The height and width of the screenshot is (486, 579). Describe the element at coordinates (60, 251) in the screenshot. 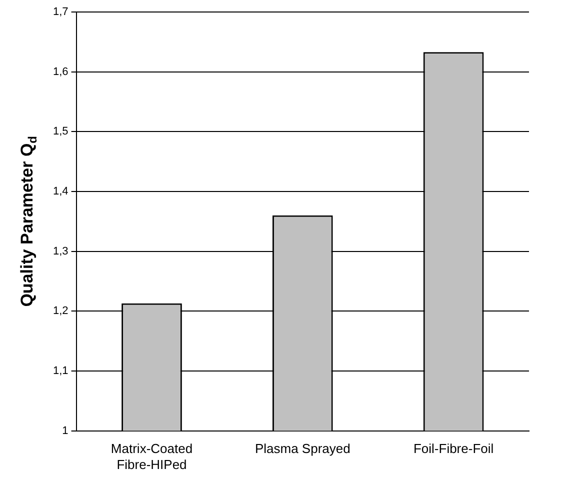

I see `y-tick-label: 1,3` at that location.